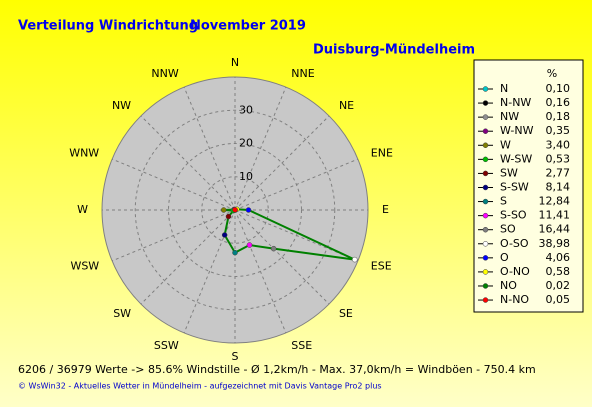  What do you see at coordinates (248, 26) in the screenshot?
I see `chart-date: November 2019` at bounding box center [248, 26].